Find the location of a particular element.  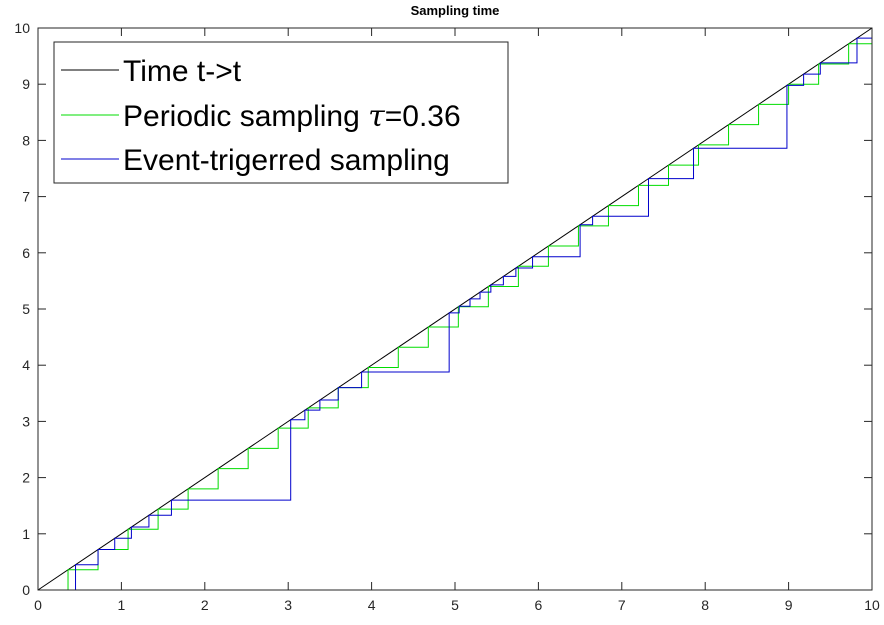

x-tick-label: 2 is located at coordinates (205, 605).